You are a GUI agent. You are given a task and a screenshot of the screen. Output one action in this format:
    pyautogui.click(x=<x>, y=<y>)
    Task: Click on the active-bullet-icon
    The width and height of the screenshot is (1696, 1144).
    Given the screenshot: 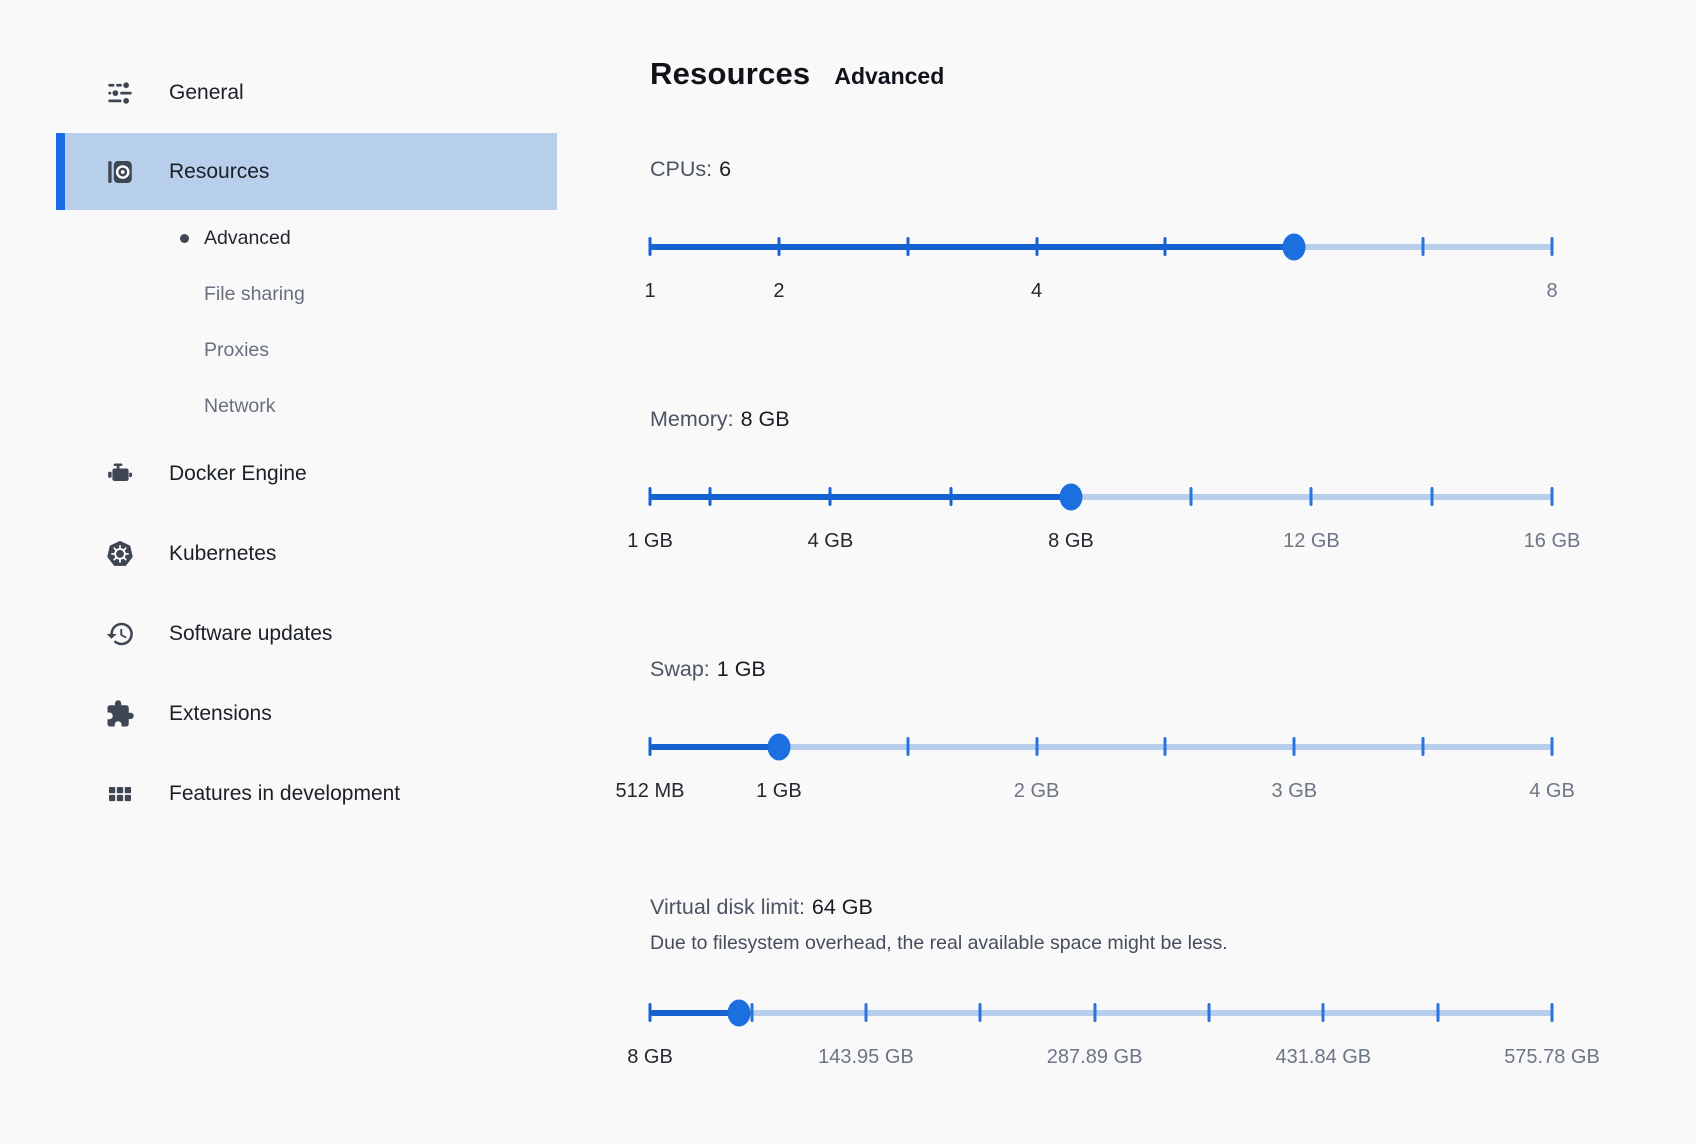 What is the action you would take?
    pyautogui.click(x=184, y=238)
    